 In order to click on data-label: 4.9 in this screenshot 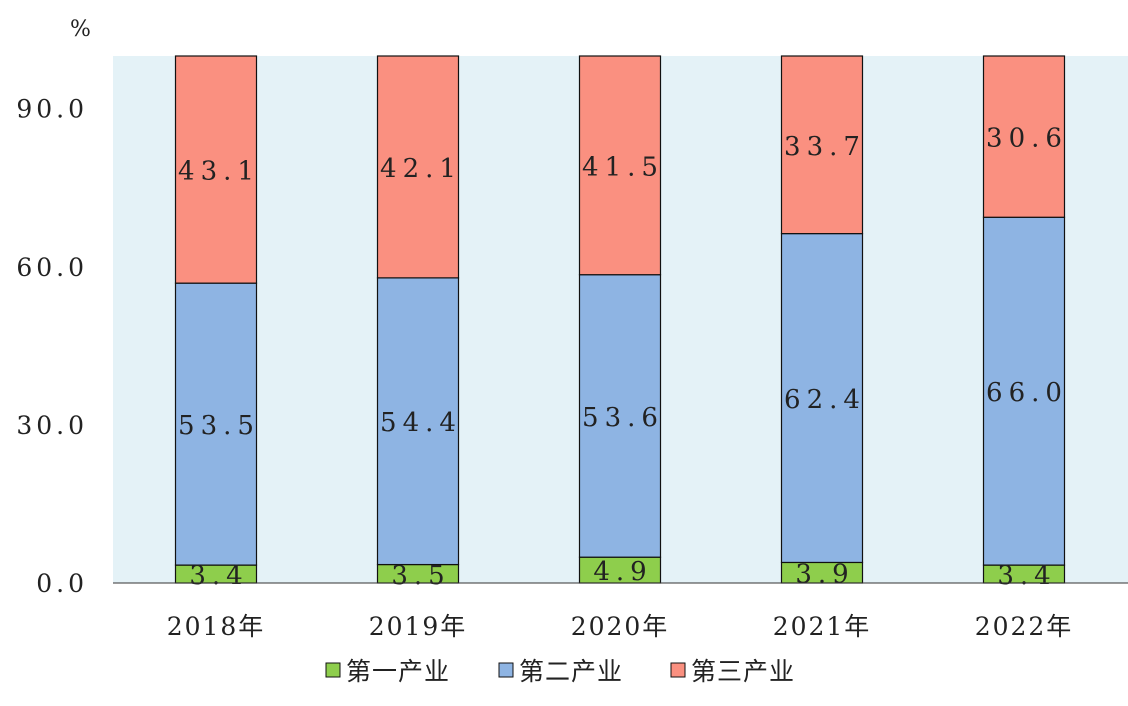, I will do `click(622, 572)`.